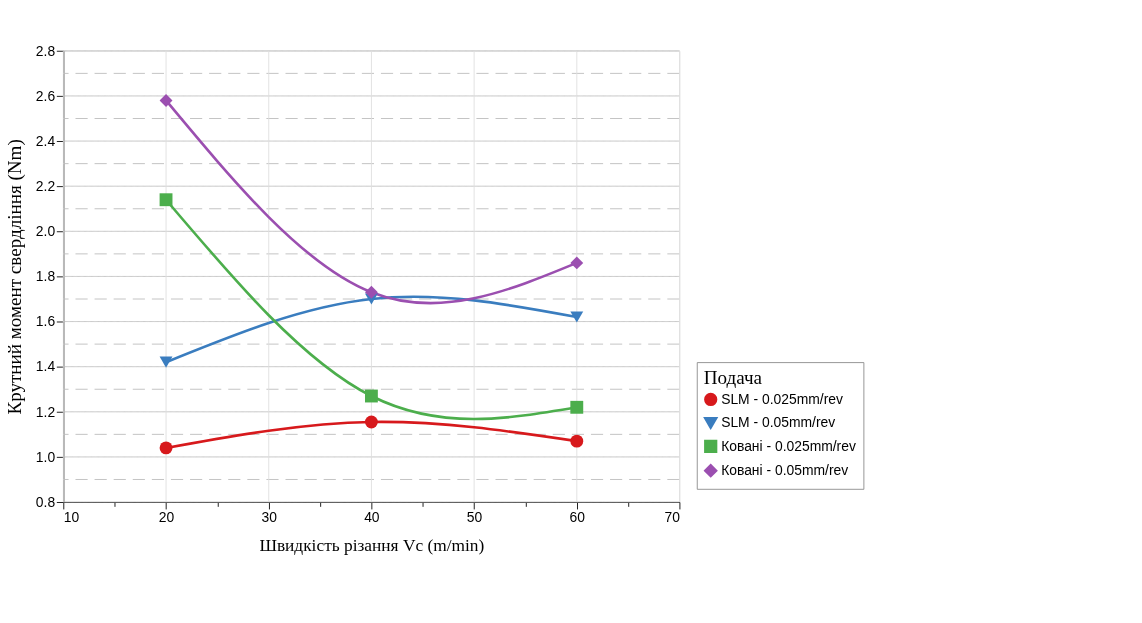 This screenshot has height=623, width=1142. What do you see at coordinates (71, 517) in the screenshot?
I see `x-tick-label: 10` at bounding box center [71, 517].